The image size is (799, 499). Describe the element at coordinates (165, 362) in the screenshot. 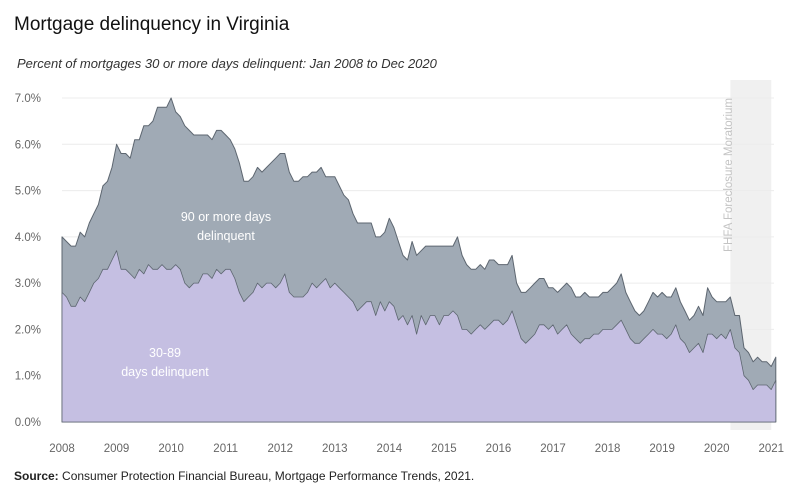

I see `lower-series-label: 30-89 days delinquent` at that location.